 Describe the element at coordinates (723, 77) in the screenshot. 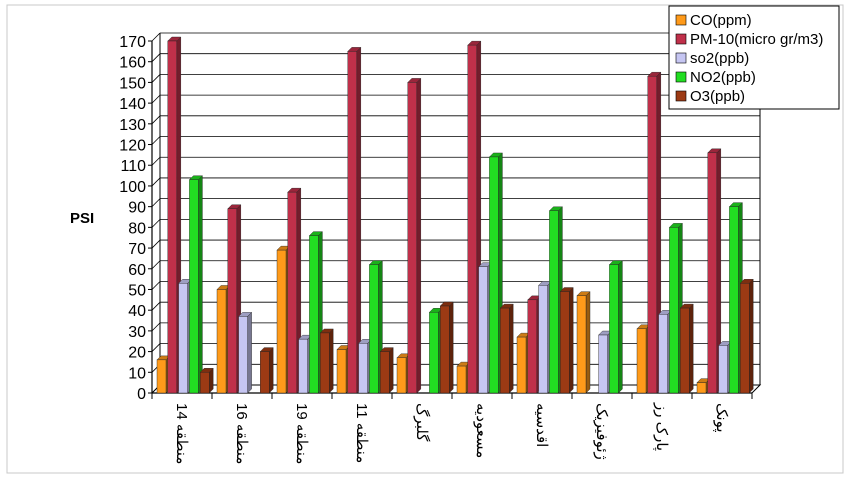

I see `legend-label: NO2(ppb)` at that location.